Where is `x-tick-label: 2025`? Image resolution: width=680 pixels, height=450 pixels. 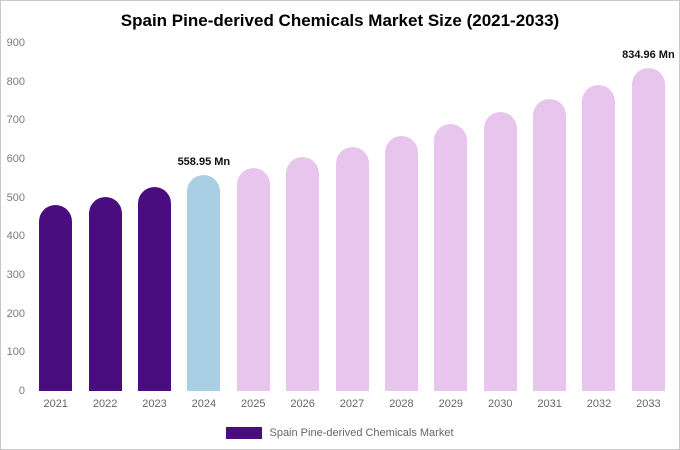
x-tick-label: 2025 is located at coordinates (253, 404).